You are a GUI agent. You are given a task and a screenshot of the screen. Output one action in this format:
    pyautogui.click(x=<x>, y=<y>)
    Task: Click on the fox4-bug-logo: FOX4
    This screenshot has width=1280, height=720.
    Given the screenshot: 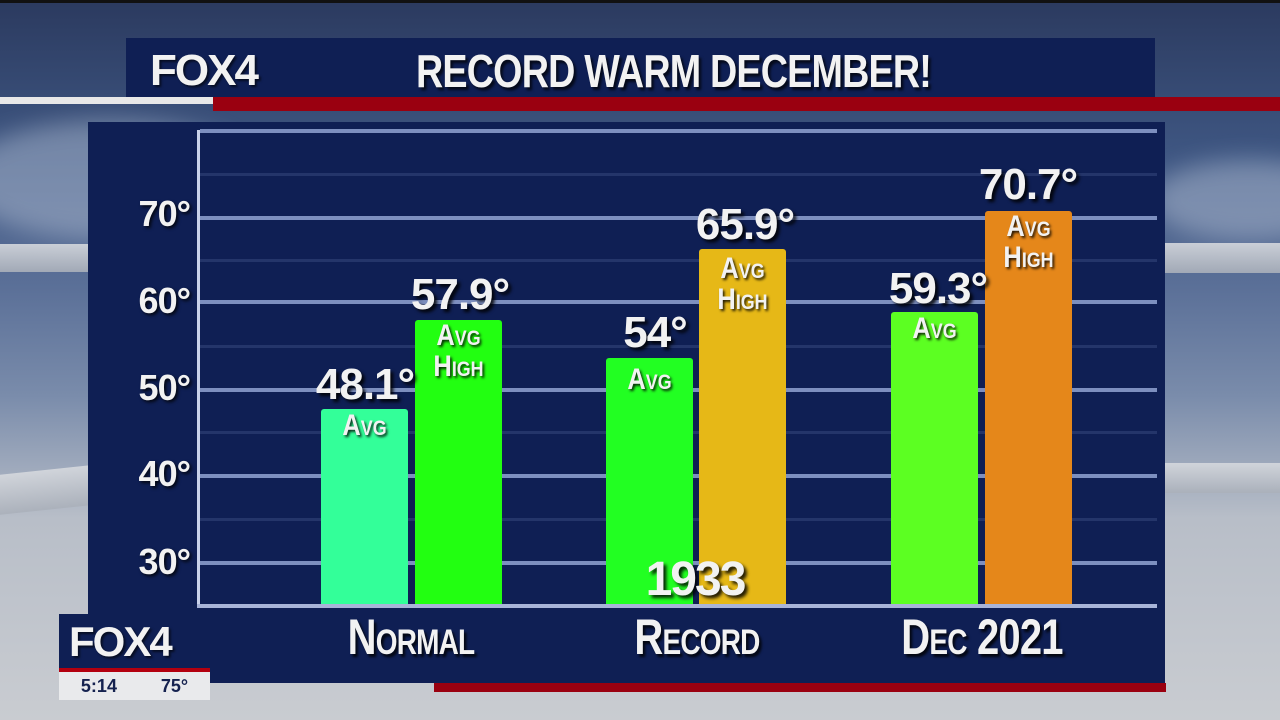 What is the action you would take?
    pyautogui.click(x=121, y=641)
    